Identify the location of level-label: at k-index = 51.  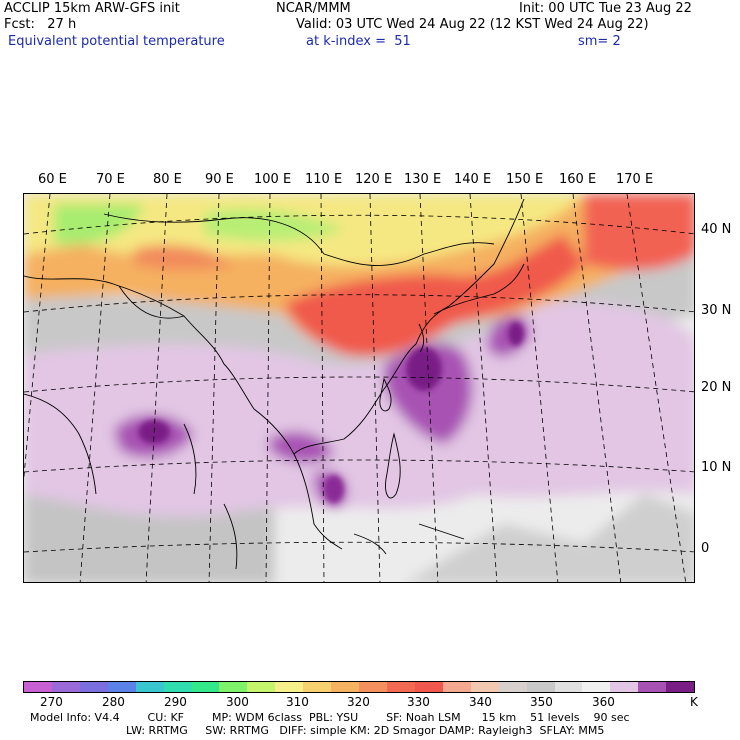
(358, 41).